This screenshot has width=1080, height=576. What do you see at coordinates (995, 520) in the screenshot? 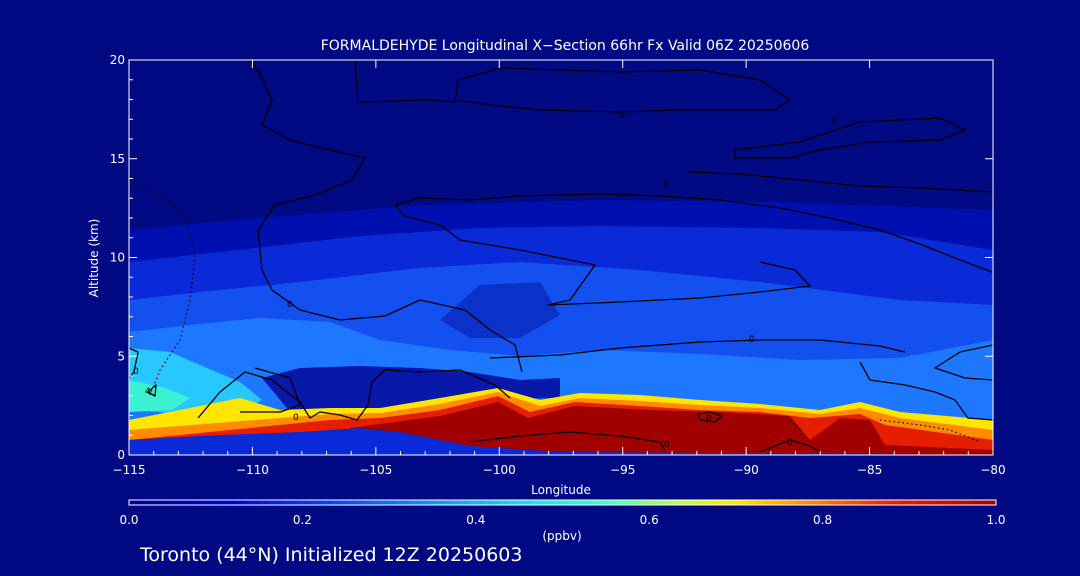
I see `colorbar-tick-label: 1.0` at bounding box center [995, 520].